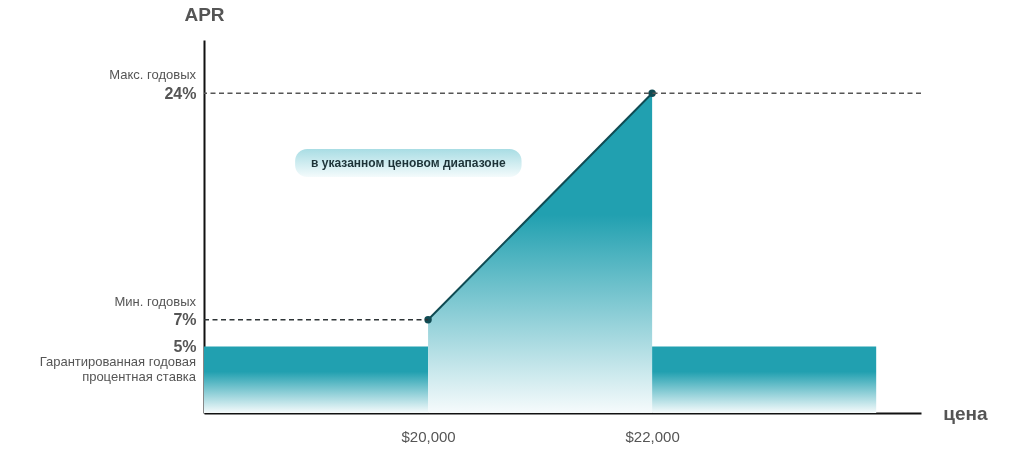  Describe the element at coordinates (428, 436) in the screenshot. I see `x-tick-label: $20,000` at that location.